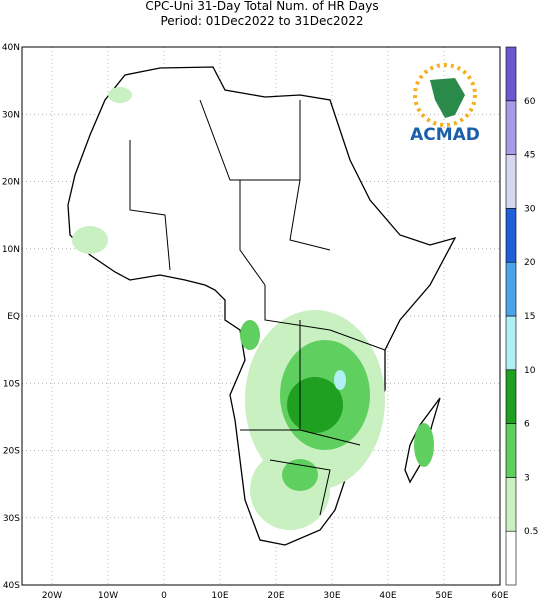 This screenshot has height=600, width=540. I want to click on colorbar-label: 10, so click(530, 371).